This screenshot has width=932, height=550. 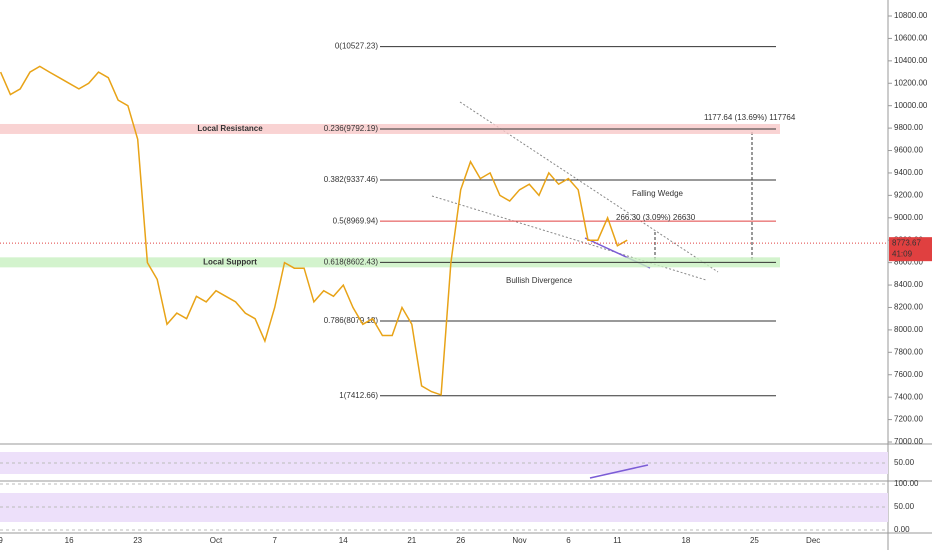 What do you see at coordinates (351, 128) in the screenshot?
I see `fib-label: 0.236(9792.19)` at bounding box center [351, 128].